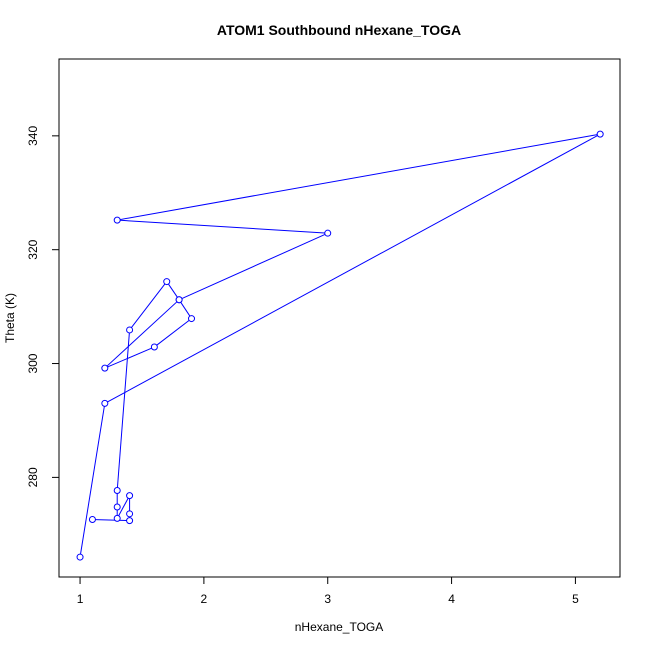 This screenshot has width=650, height=650. What do you see at coordinates (451, 599) in the screenshot?
I see `x-tick-label: 4` at bounding box center [451, 599].